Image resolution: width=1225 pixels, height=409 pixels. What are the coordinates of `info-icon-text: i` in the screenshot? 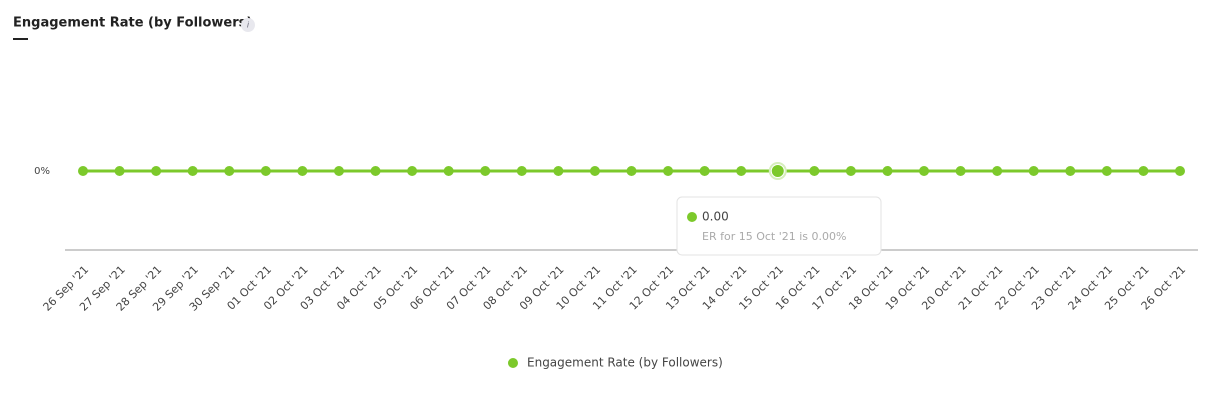 It's located at (248, 25).